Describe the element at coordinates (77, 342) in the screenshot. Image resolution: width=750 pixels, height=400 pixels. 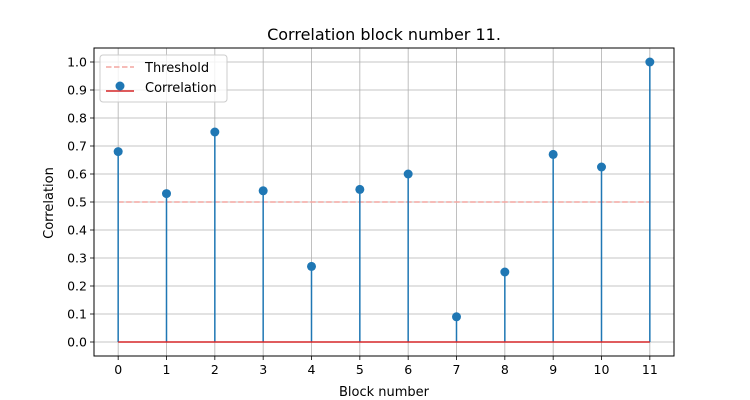
I see `y-tick-label: 0.0` at that location.